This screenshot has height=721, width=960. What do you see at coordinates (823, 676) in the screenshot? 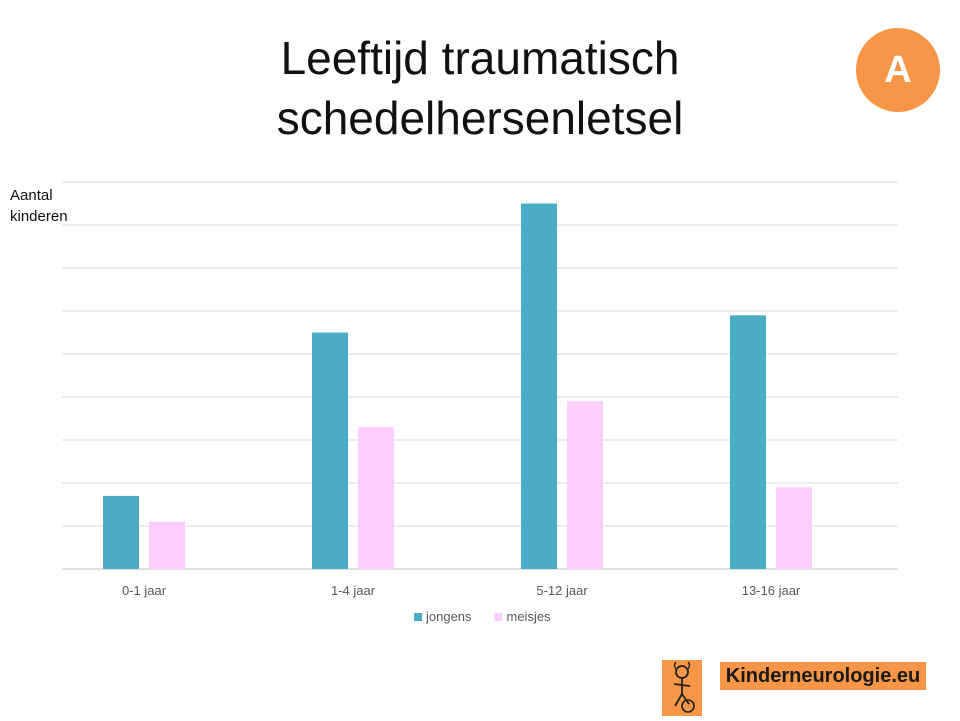
I see `logo-text: Kinderneurologie.eu` at bounding box center [823, 676].